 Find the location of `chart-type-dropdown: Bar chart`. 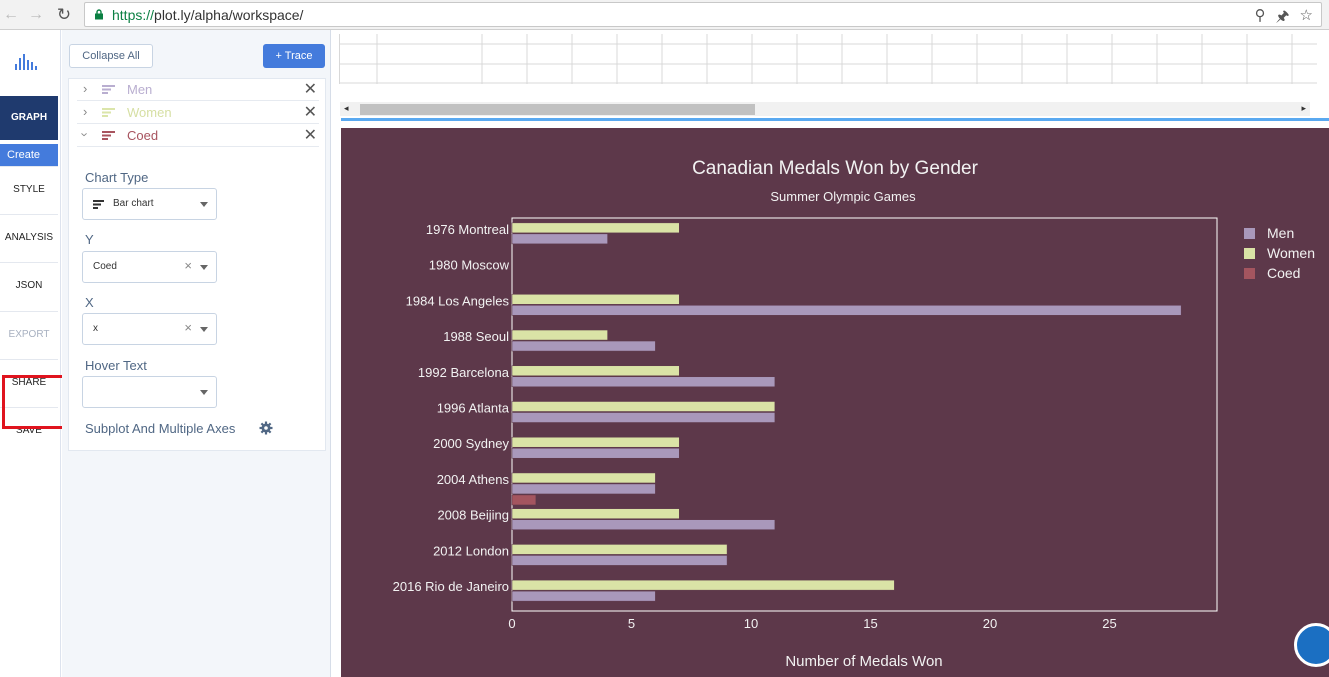

chart-type-dropdown: Bar chart is located at coordinates (149, 204).